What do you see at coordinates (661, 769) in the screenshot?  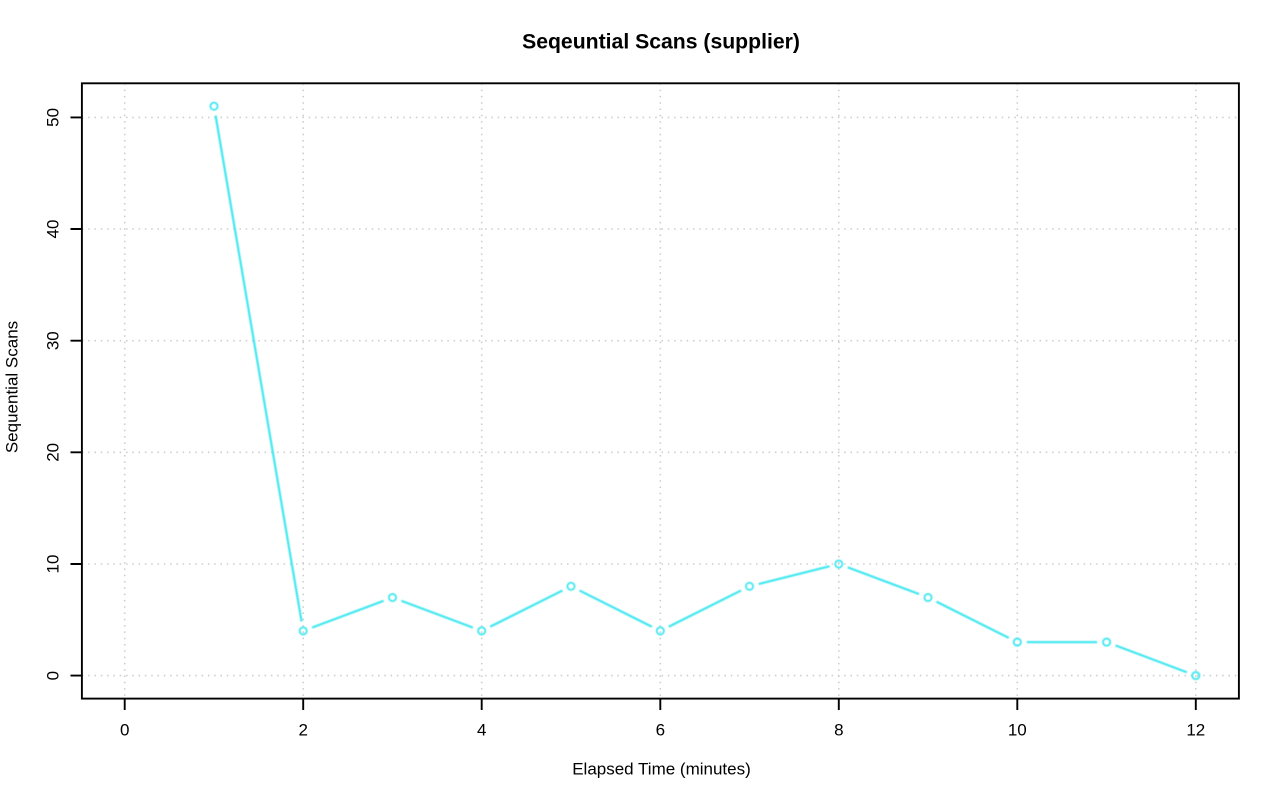 I see `svg-text: Elapsed Time (minutes)` at bounding box center [661, 769].